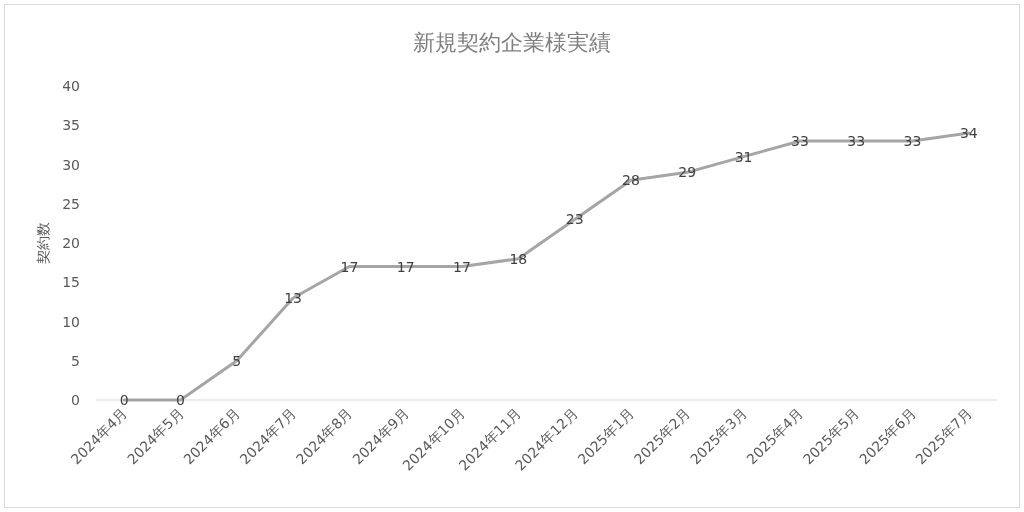 This screenshot has height=512, width=1024. I want to click on y-tick-label: 20, so click(71, 243).